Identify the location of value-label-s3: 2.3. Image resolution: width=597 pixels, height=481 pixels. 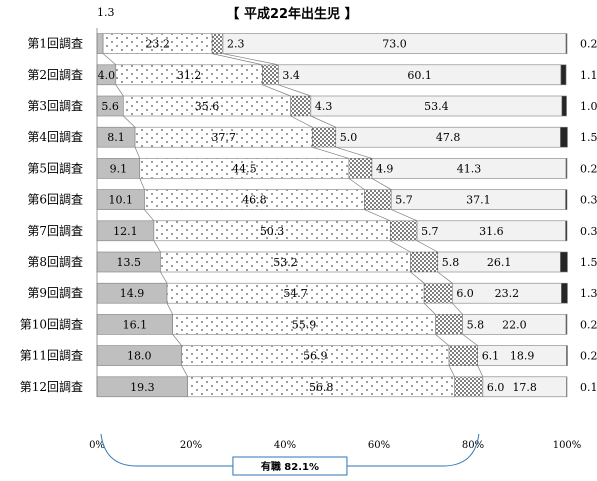
(236, 44).